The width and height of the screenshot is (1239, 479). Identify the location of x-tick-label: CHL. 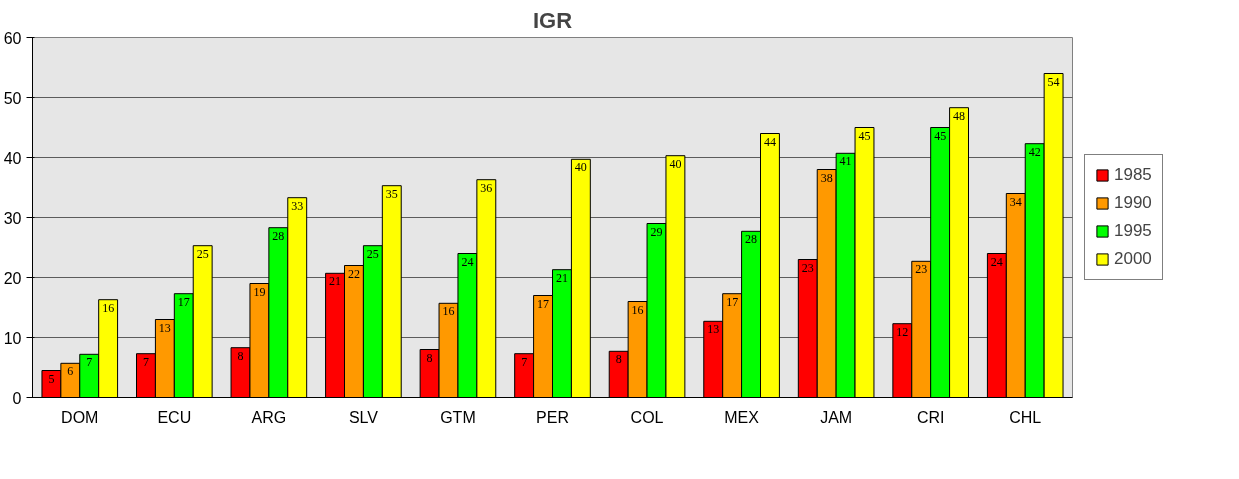
(1025, 417).